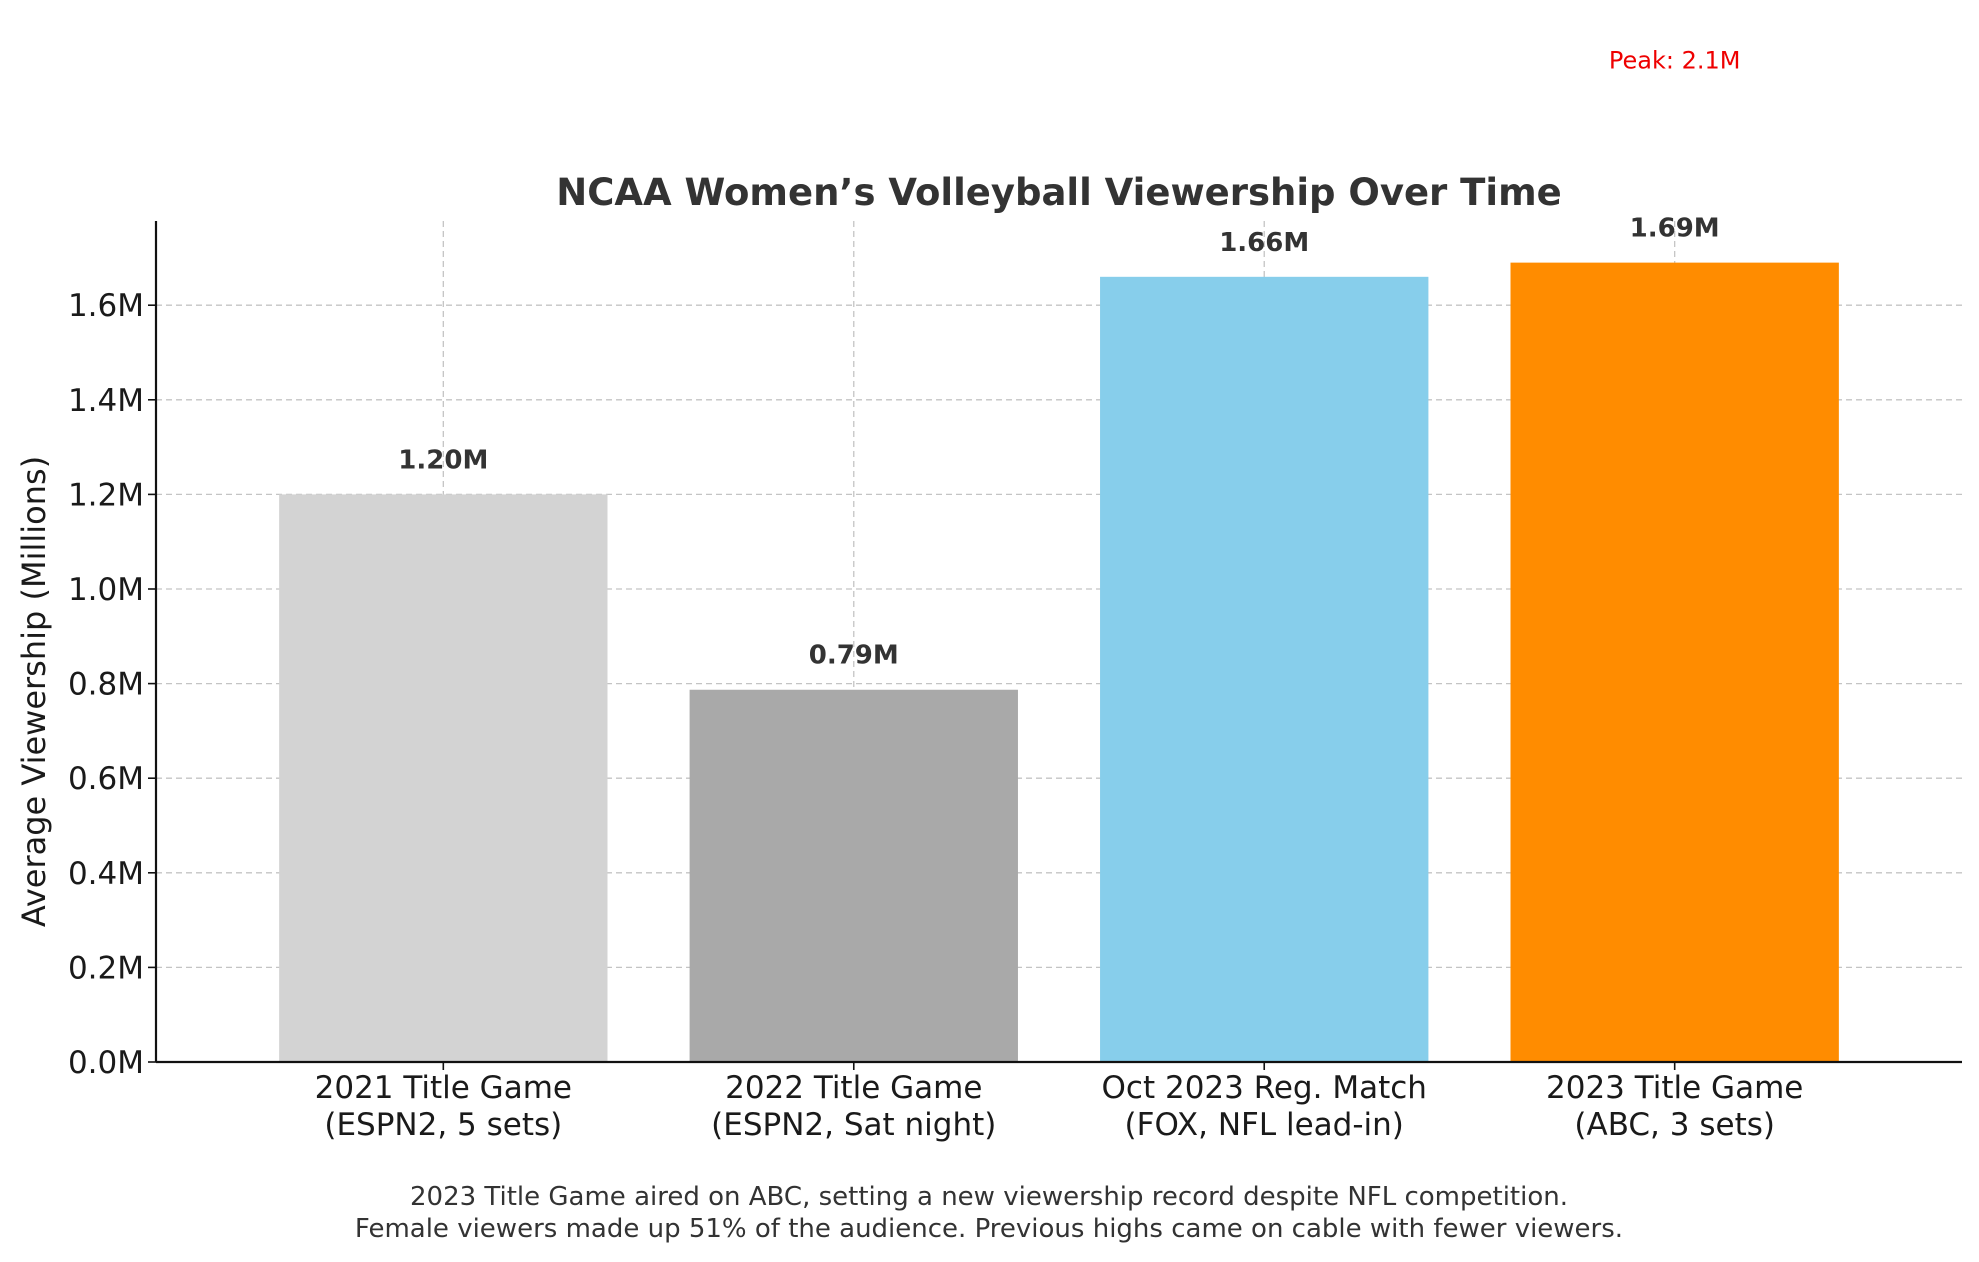  I want to click on y-axis-label: Average Viewership (Millions), so click(34, 691).